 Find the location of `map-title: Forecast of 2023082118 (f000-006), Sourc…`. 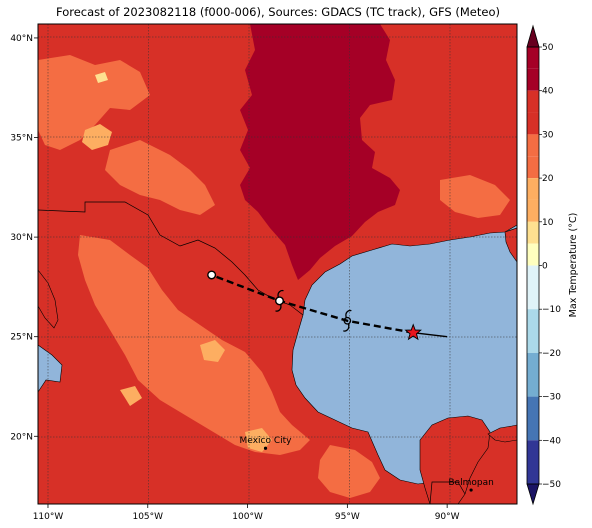

map-title: Forecast of 2023082118 (f000-006), Sourc… is located at coordinates (278, 12).